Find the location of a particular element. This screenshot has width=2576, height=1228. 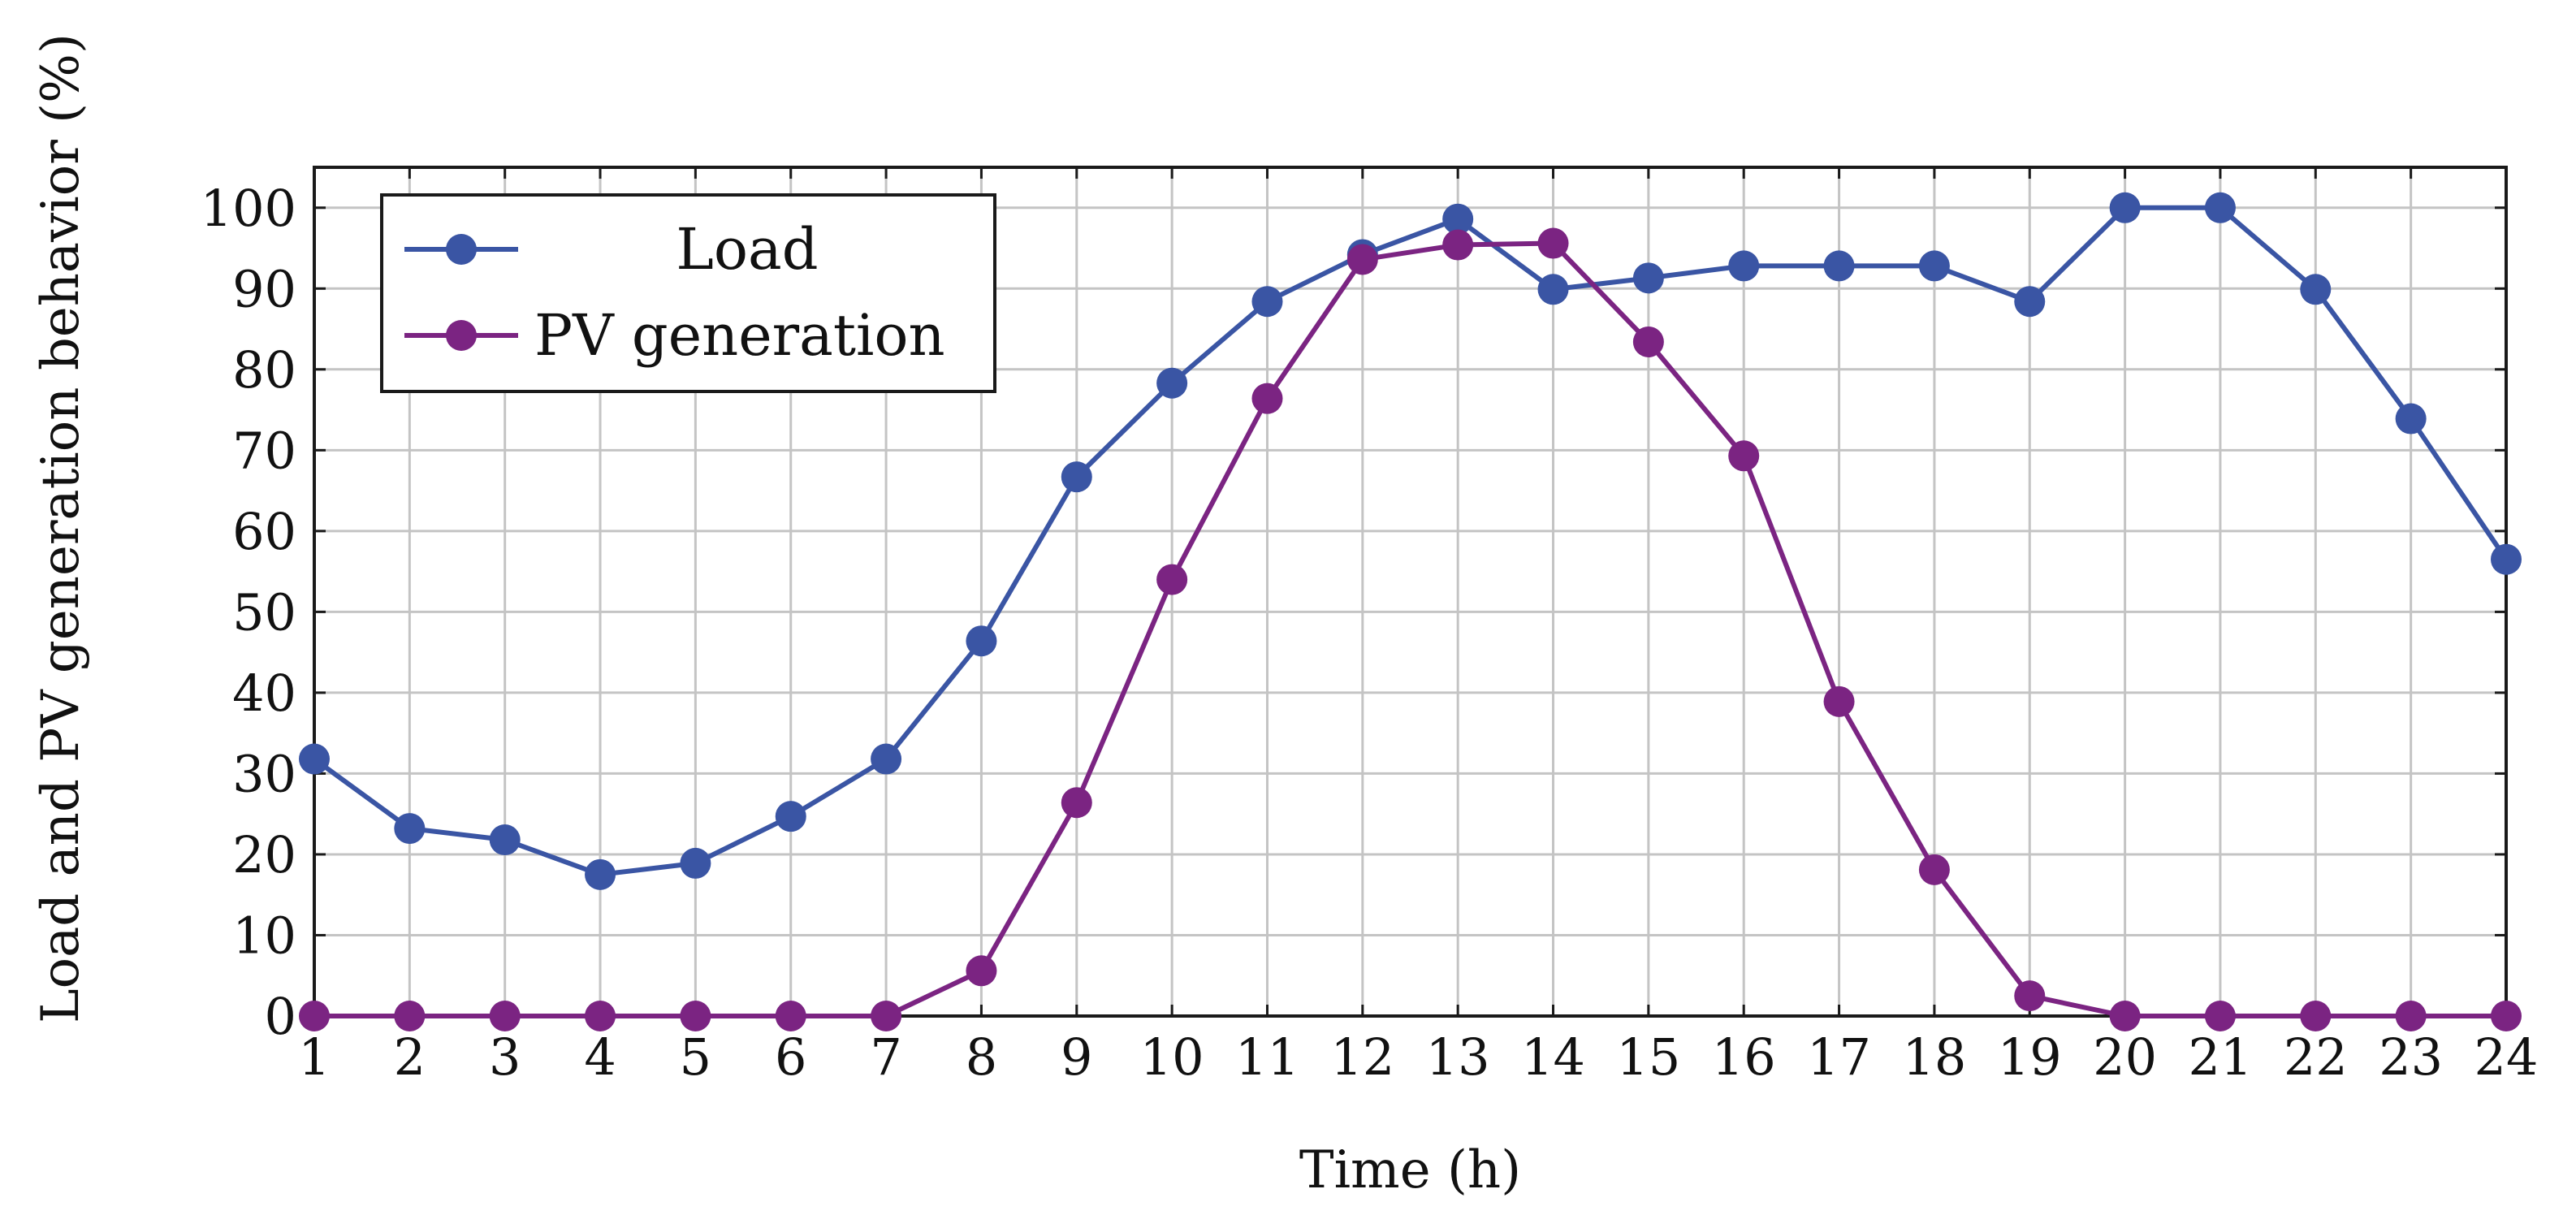

x-tick-label: 11 is located at coordinates (1267, 1057).